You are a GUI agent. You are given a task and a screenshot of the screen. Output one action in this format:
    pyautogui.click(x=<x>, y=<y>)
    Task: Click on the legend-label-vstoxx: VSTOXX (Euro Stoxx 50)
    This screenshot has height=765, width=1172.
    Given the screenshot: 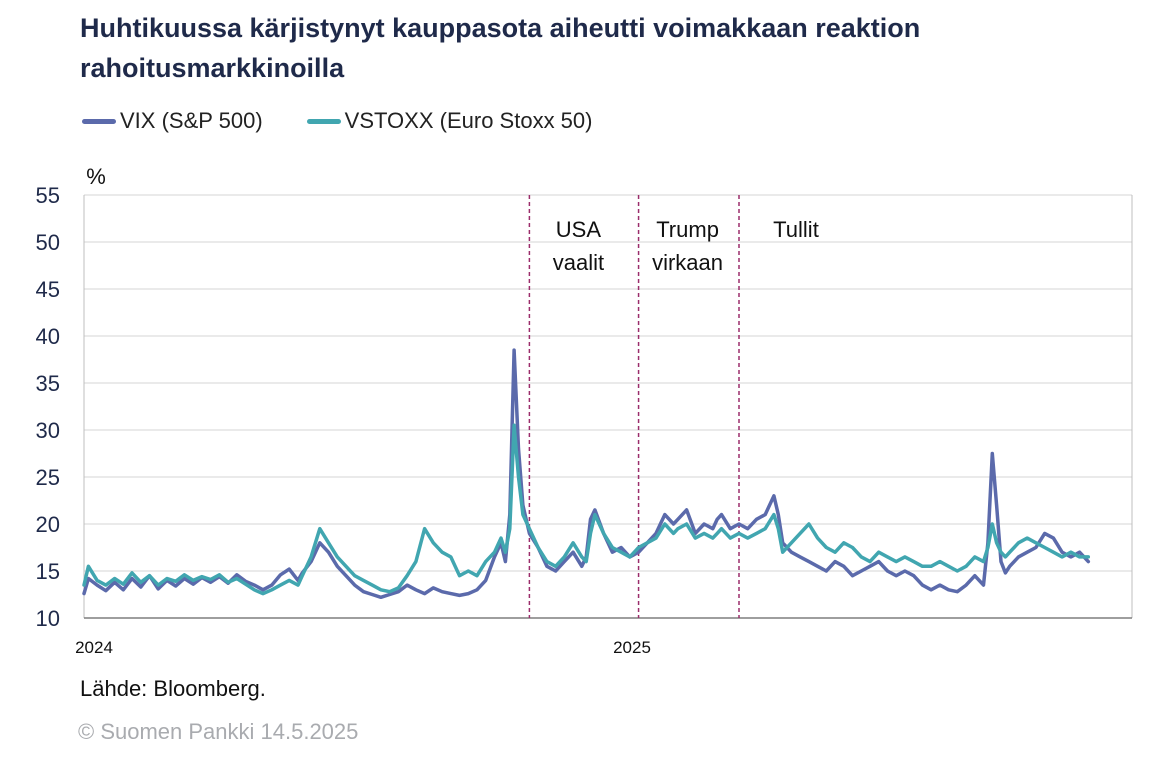 What is the action you would take?
    pyautogui.click(x=468, y=120)
    